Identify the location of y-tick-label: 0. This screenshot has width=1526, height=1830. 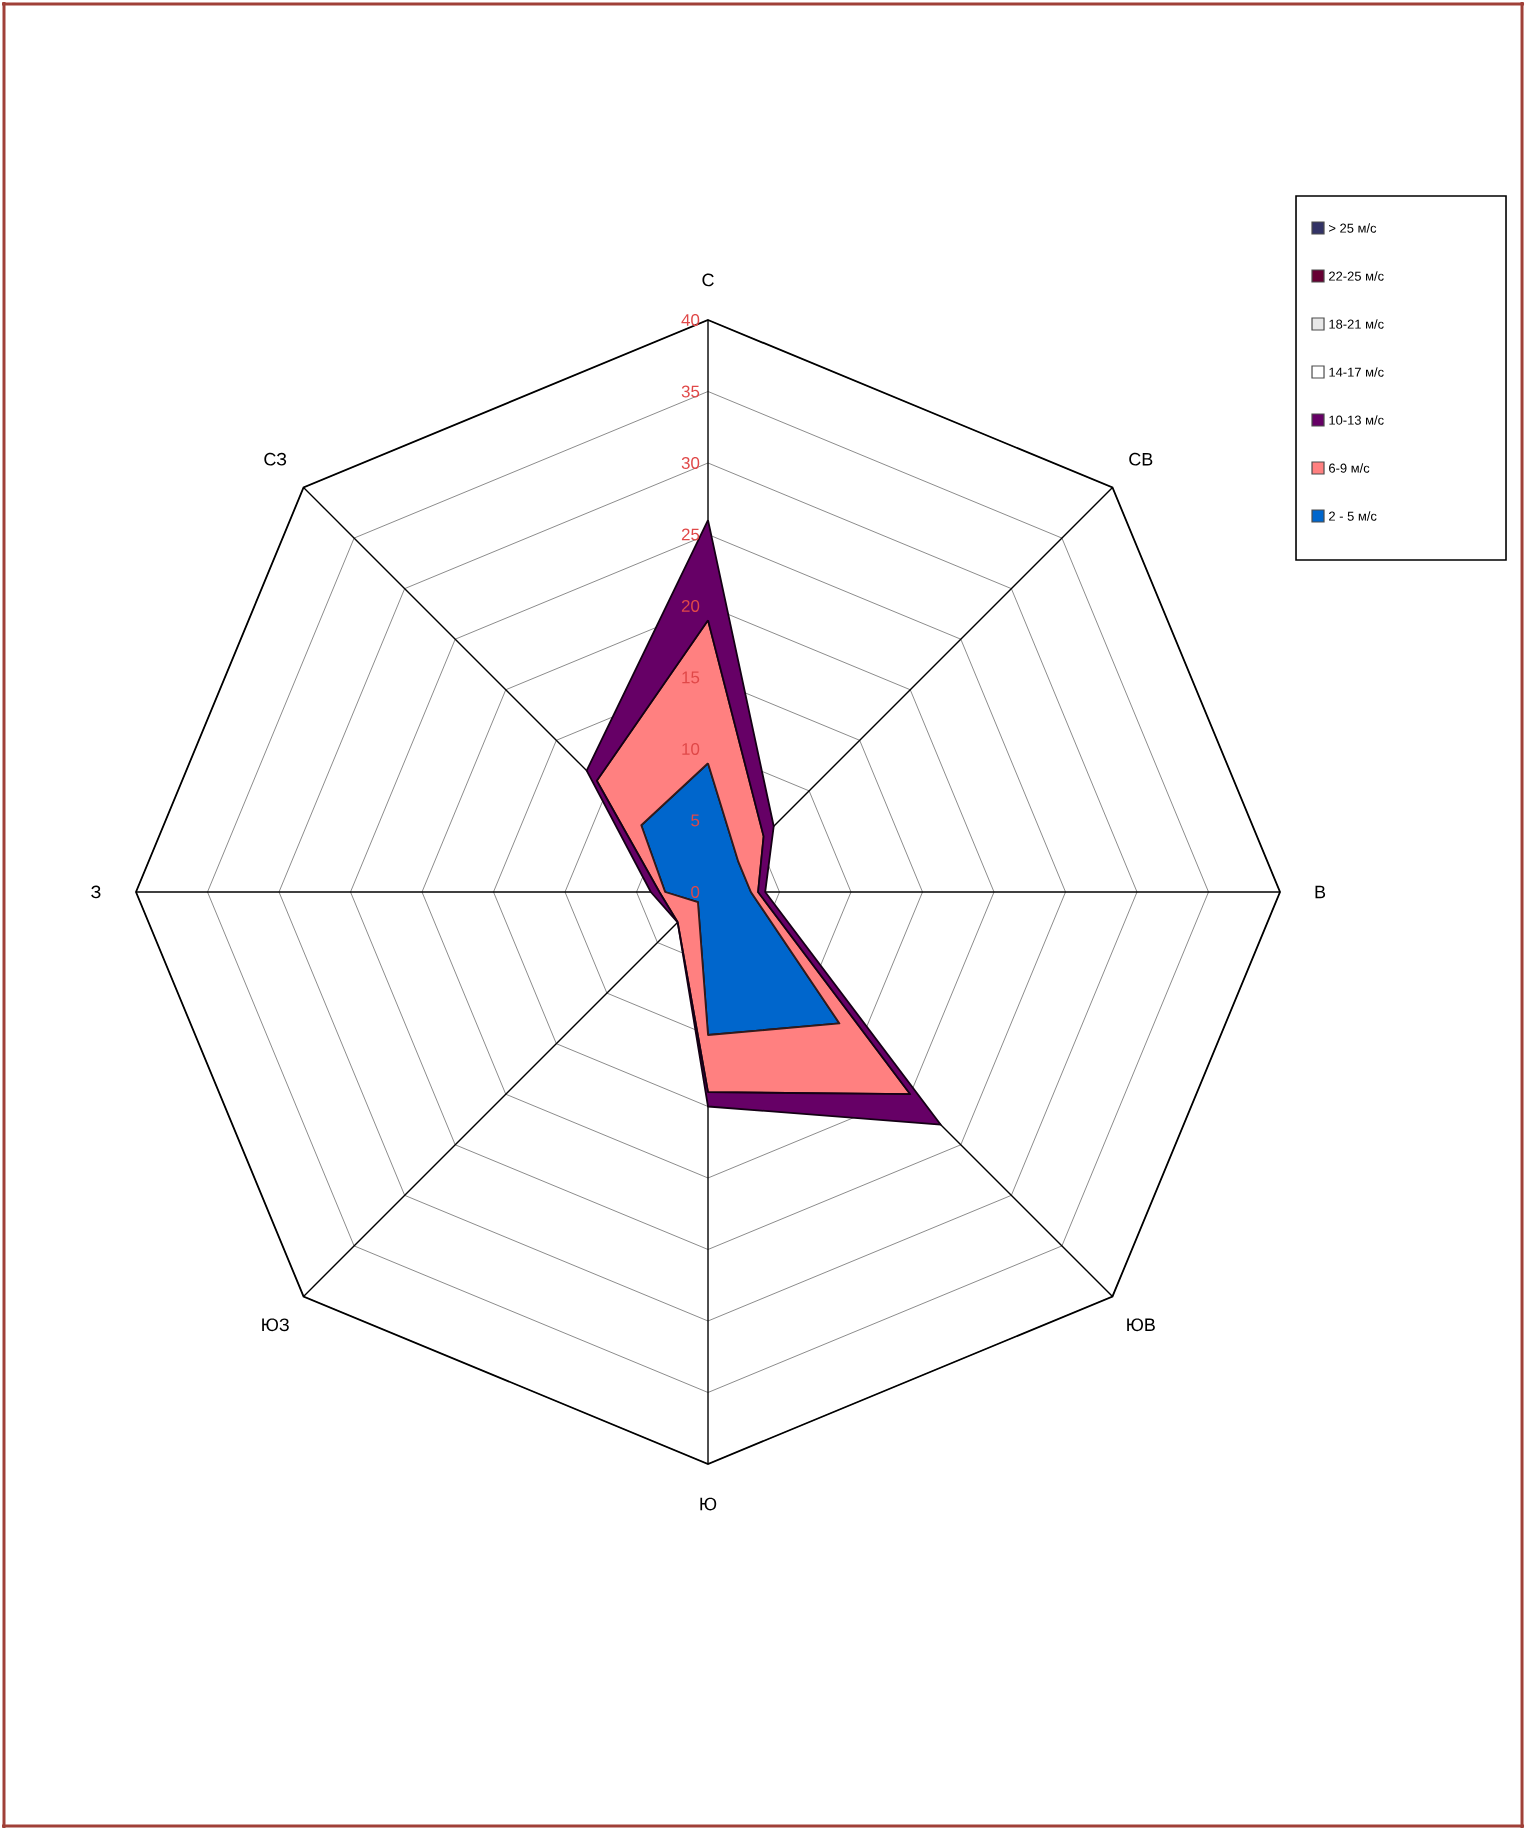
(695, 892).